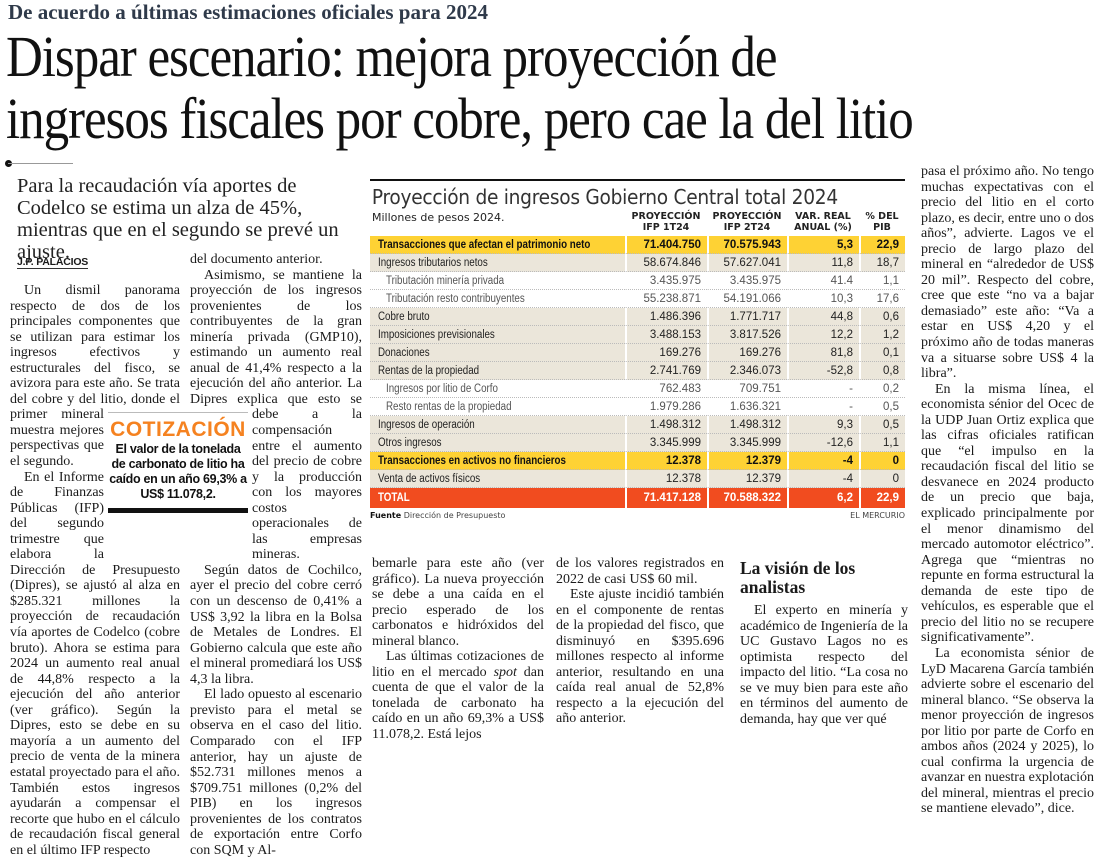 The width and height of the screenshot is (1100, 858). I want to click on table-row: Otros ingresos 3.345.999 3.345.999 -12,6 1,1, so click(637, 443).